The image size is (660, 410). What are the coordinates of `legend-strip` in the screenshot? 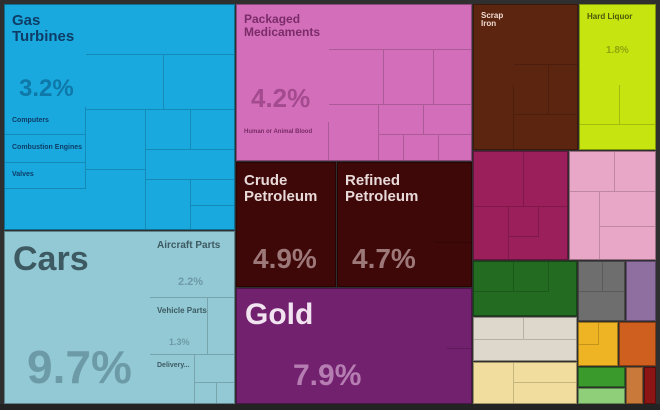 It's located at (330, 407).